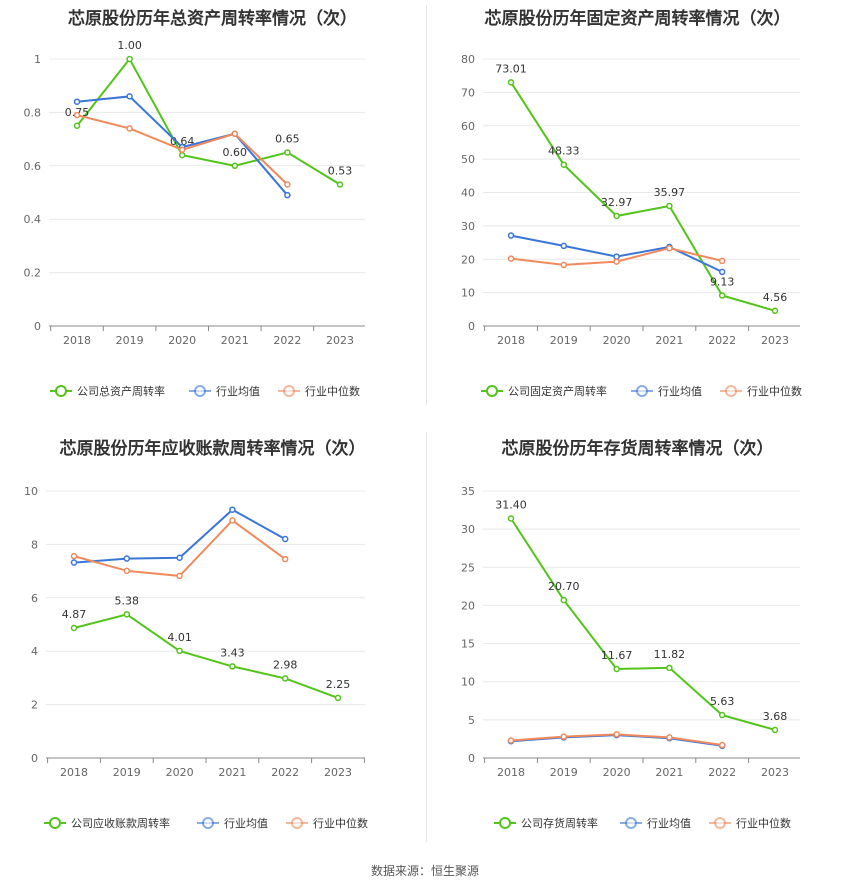 Image resolution: width=850 pixels, height=891 pixels. I want to click on legend-label: 公司应收账款周转率, so click(120, 823).